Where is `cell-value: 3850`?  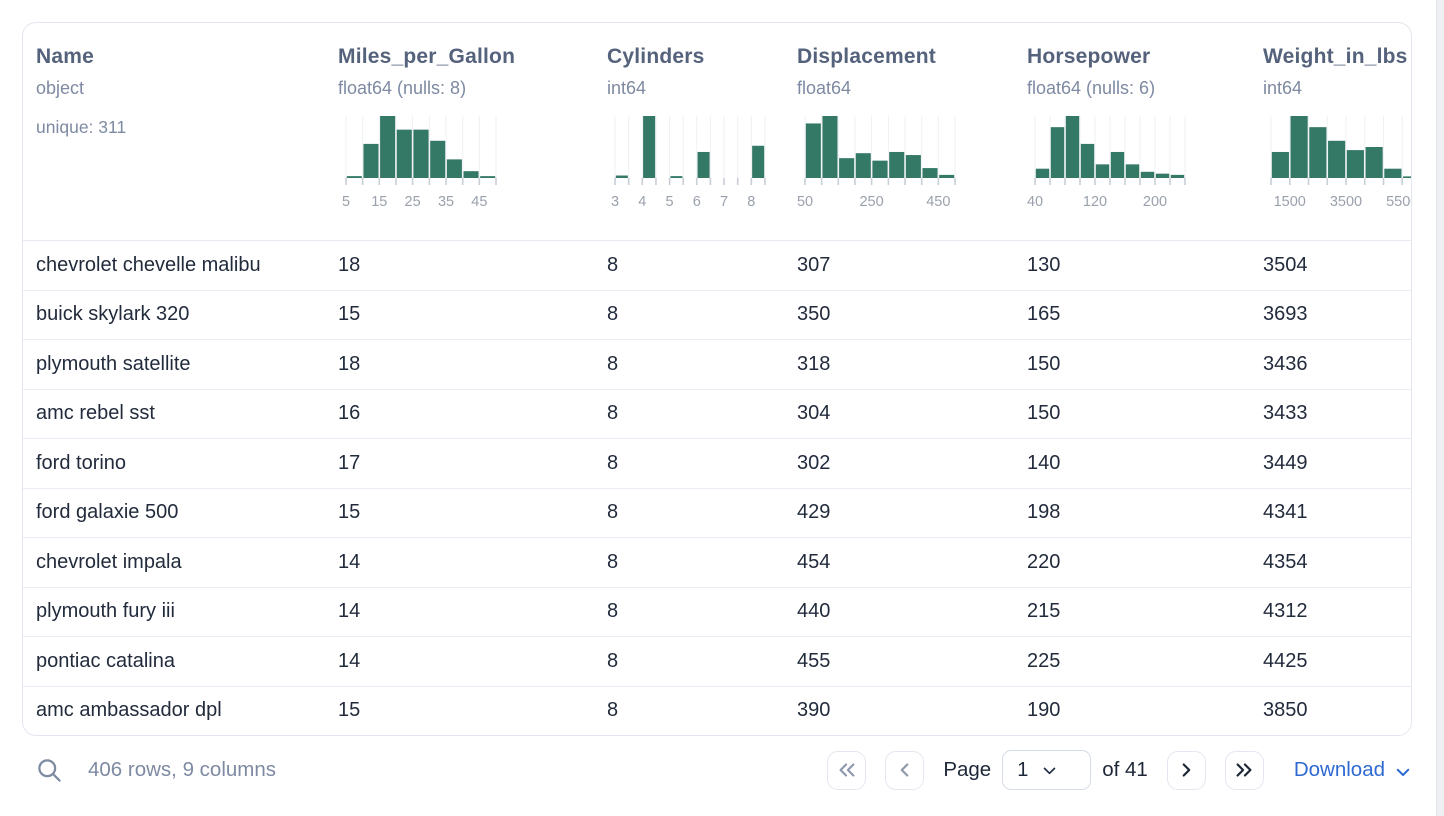 cell-value: 3850 is located at coordinates (1285, 710).